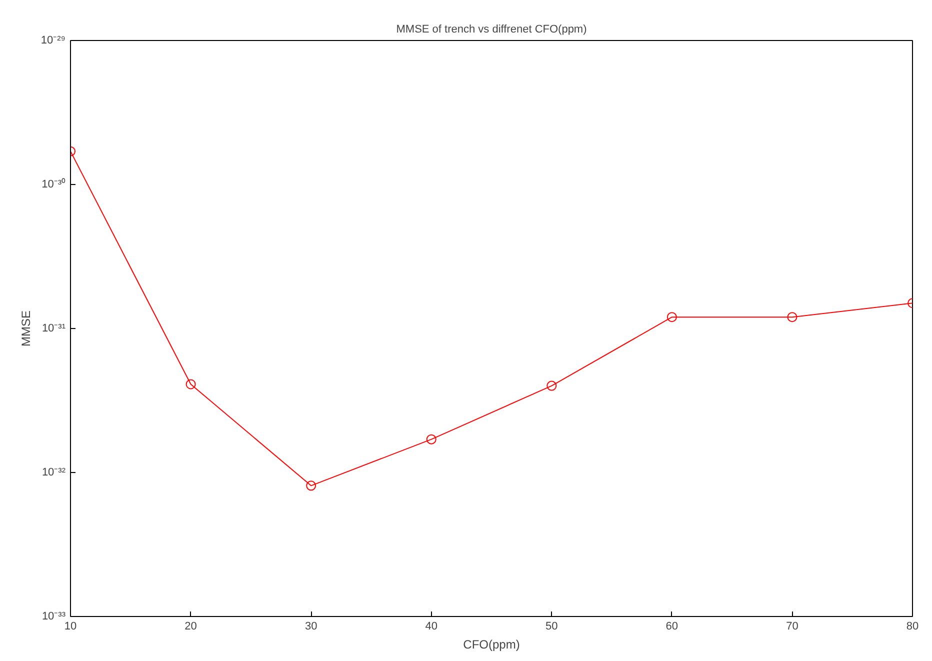  What do you see at coordinates (190, 626) in the screenshot?
I see `x-tick-label: 20` at bounding box center [190, 626].